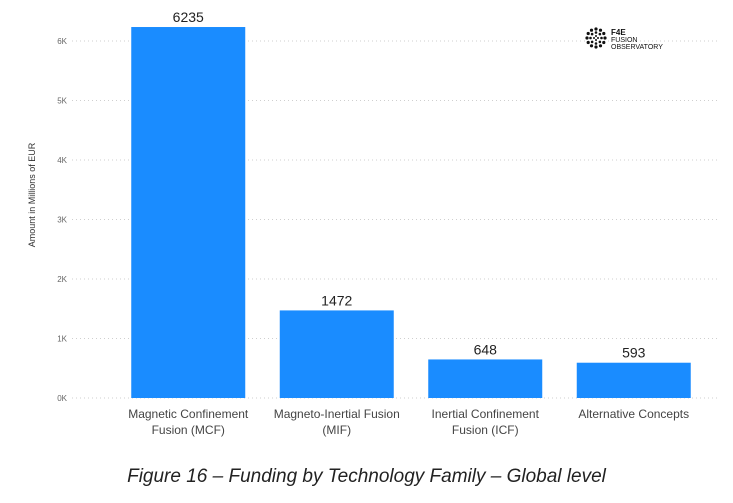  Describe the element at coordinates (336, 300) in the screenshot. I see `data-label: 1472` at that location.